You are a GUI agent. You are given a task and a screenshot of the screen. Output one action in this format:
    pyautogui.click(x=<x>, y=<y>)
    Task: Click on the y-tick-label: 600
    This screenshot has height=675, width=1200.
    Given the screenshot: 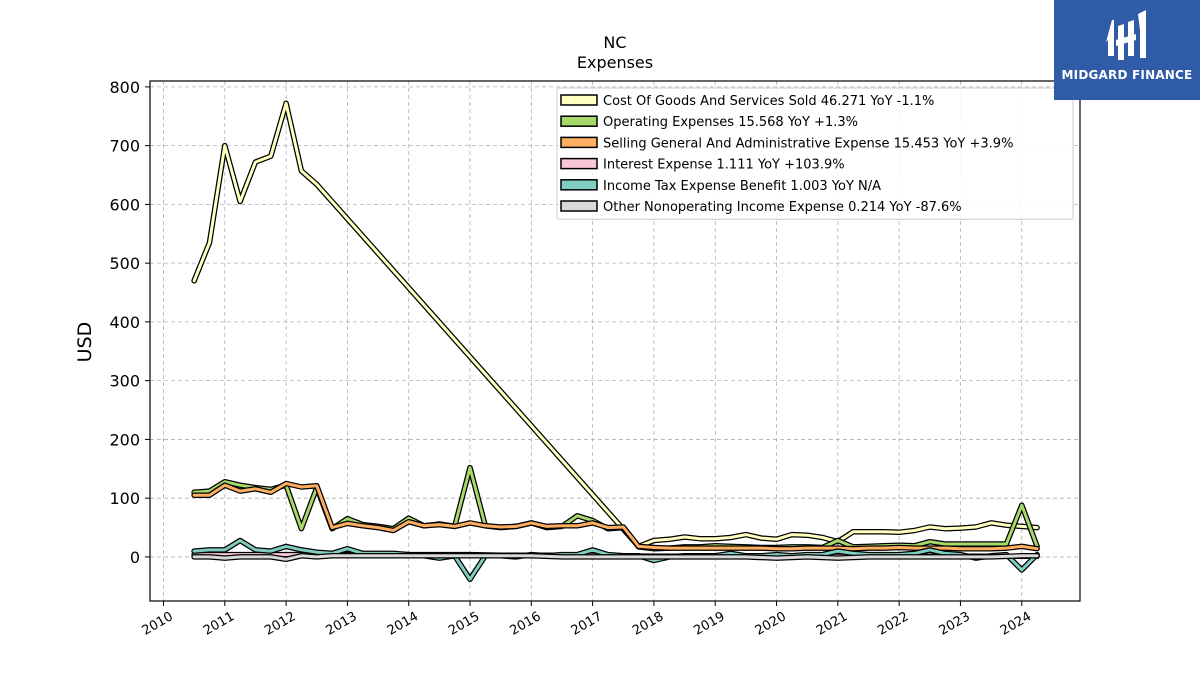 What is the action you would take?
    pyautogui.click(x=124, y=204)
    